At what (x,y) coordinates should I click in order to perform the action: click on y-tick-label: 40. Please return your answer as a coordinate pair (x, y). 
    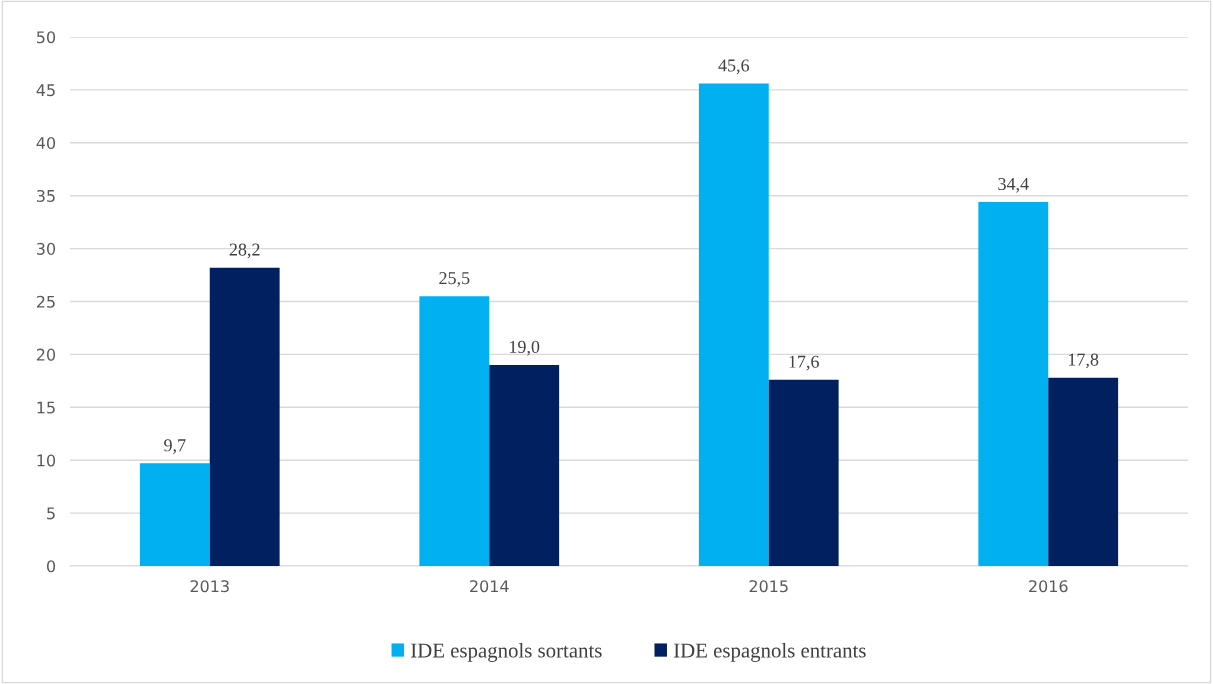
    Looking at the image, I should click on (46, 143).